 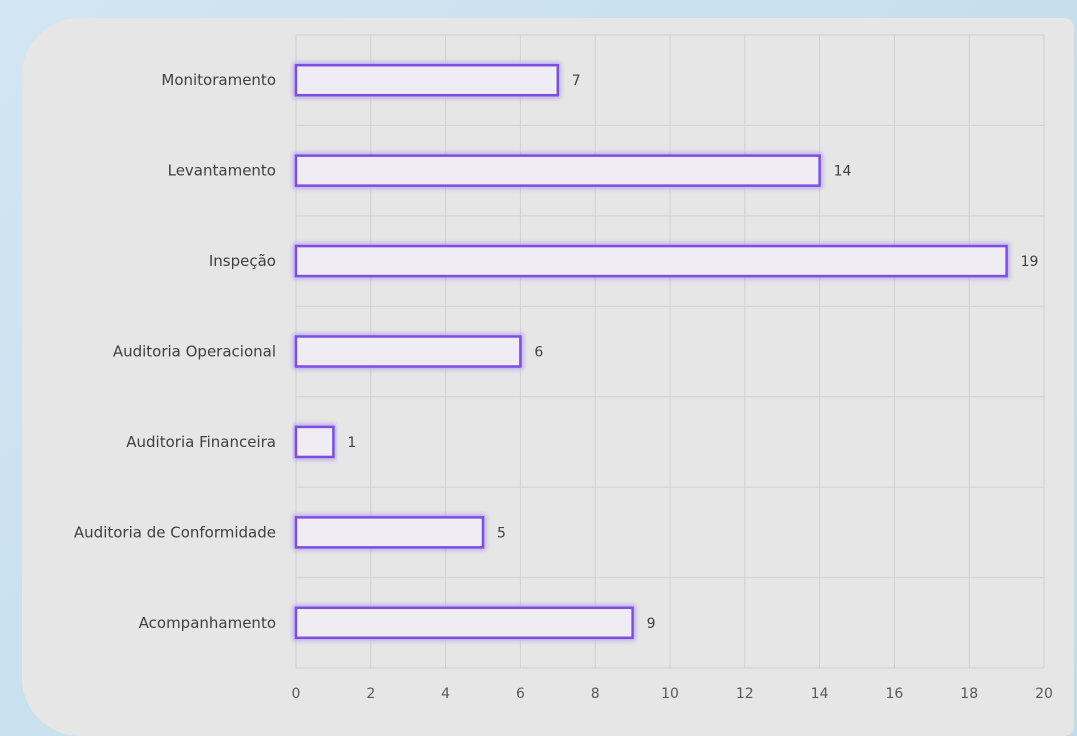 What do you see at coordinates (651, 624) in the screenshot?
I see `data-label: 9` at bounding box center [651, 624].